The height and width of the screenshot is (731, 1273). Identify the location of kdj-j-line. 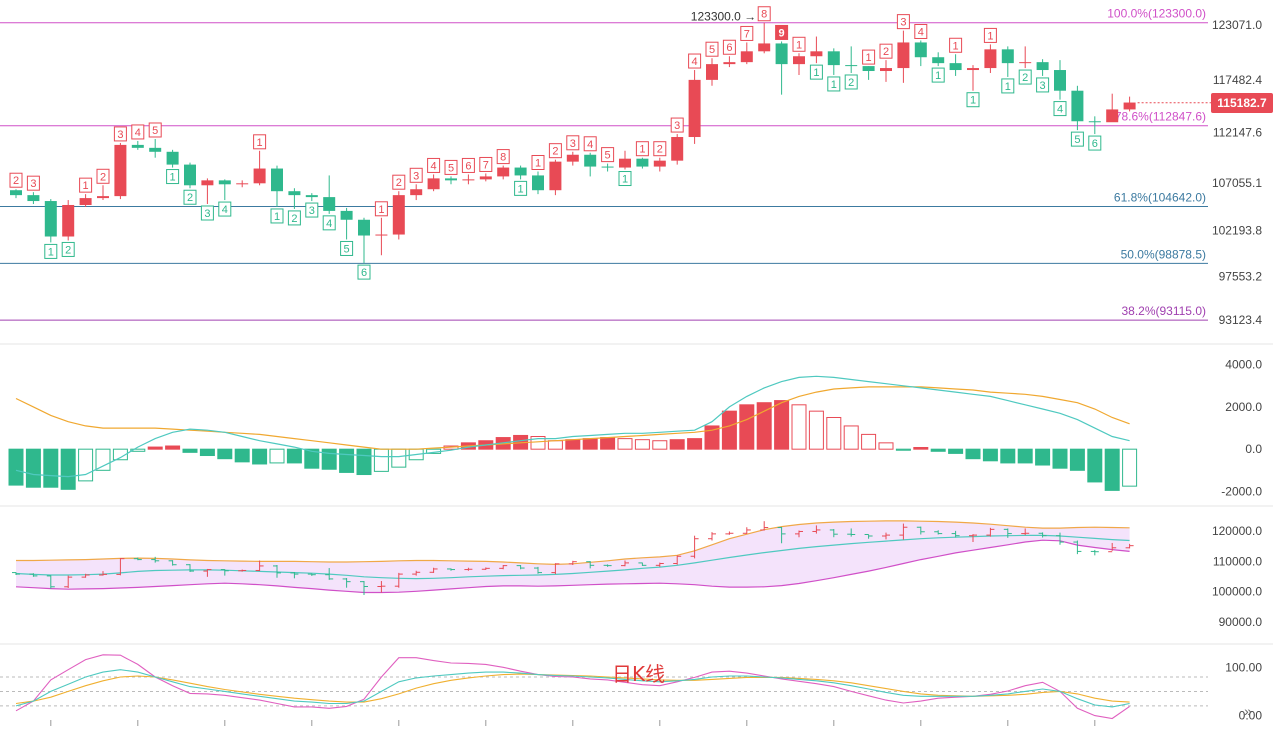
(572, 687).